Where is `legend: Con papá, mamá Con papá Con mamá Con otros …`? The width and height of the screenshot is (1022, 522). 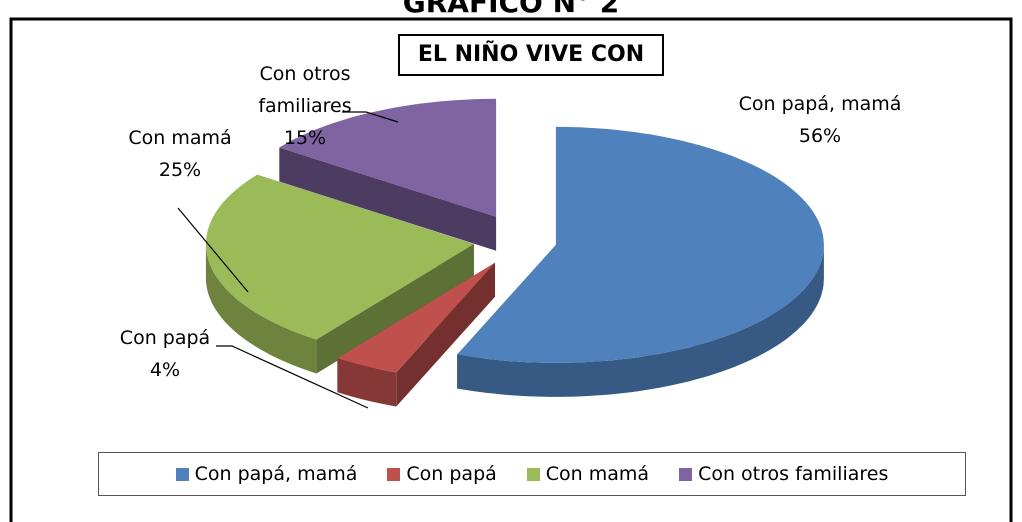 legend: Con papá, mamá Con papá Con mamá Con otros … is located at coordinates (532, 474).